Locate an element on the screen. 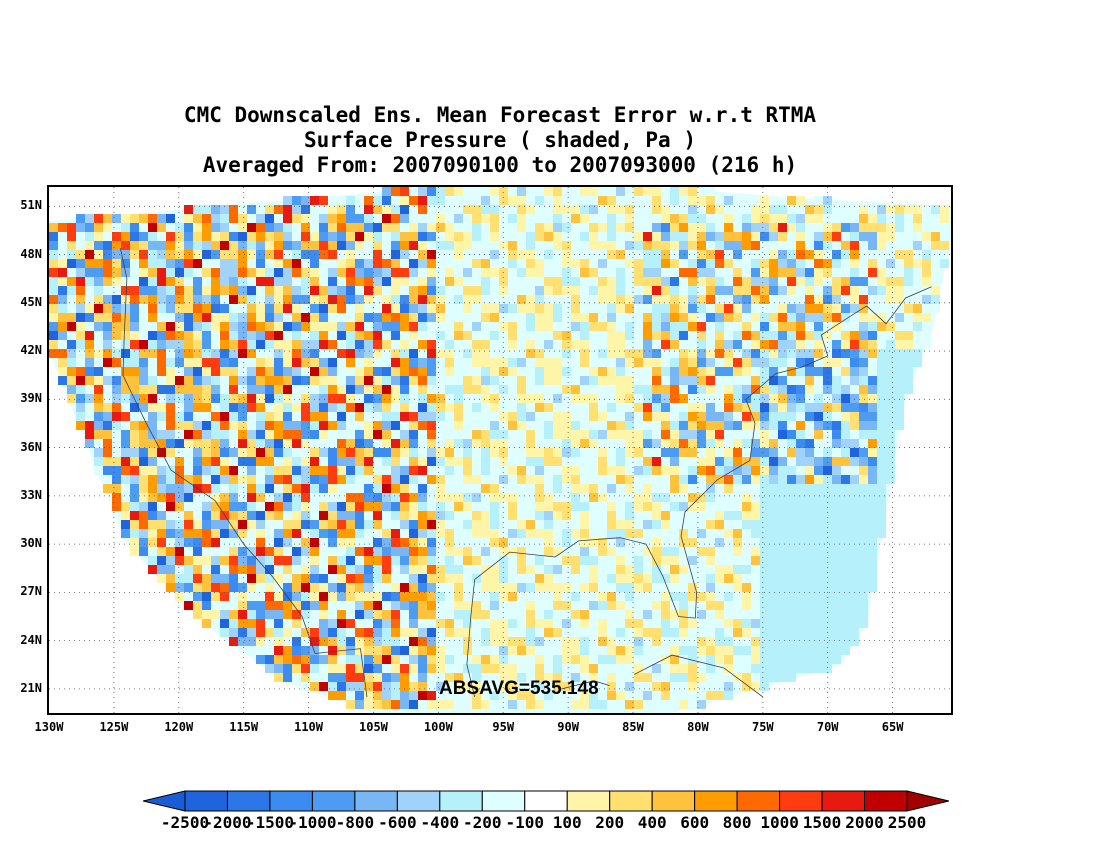  absavg-annotation: ABSAVG=535.148 is located at coordinates (519, 688).